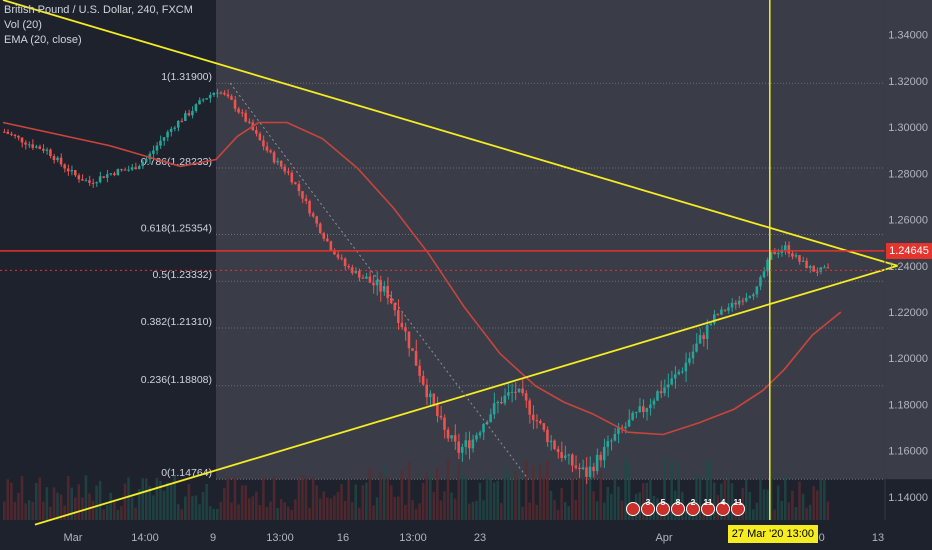 The width and height of the screenshot is (932, 550). I want to click on time-tick-label: 13:00, so click(280, 538).